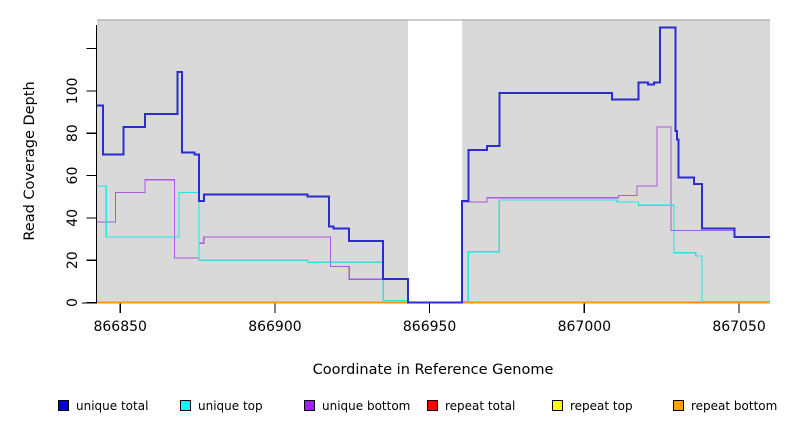 This screenshot has height=432, width=792. Describe the element at coordinates (584, 327) in the screenshot. I see `x-tick-label: 867000` at that location.